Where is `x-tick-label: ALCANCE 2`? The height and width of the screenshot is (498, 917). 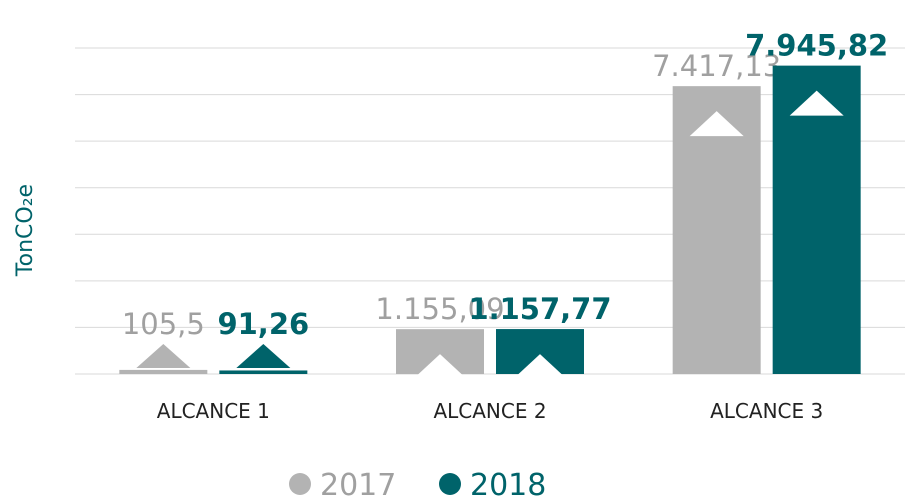 x-tick-label: ALCANCE 2 is located at coordinates (489, 411).